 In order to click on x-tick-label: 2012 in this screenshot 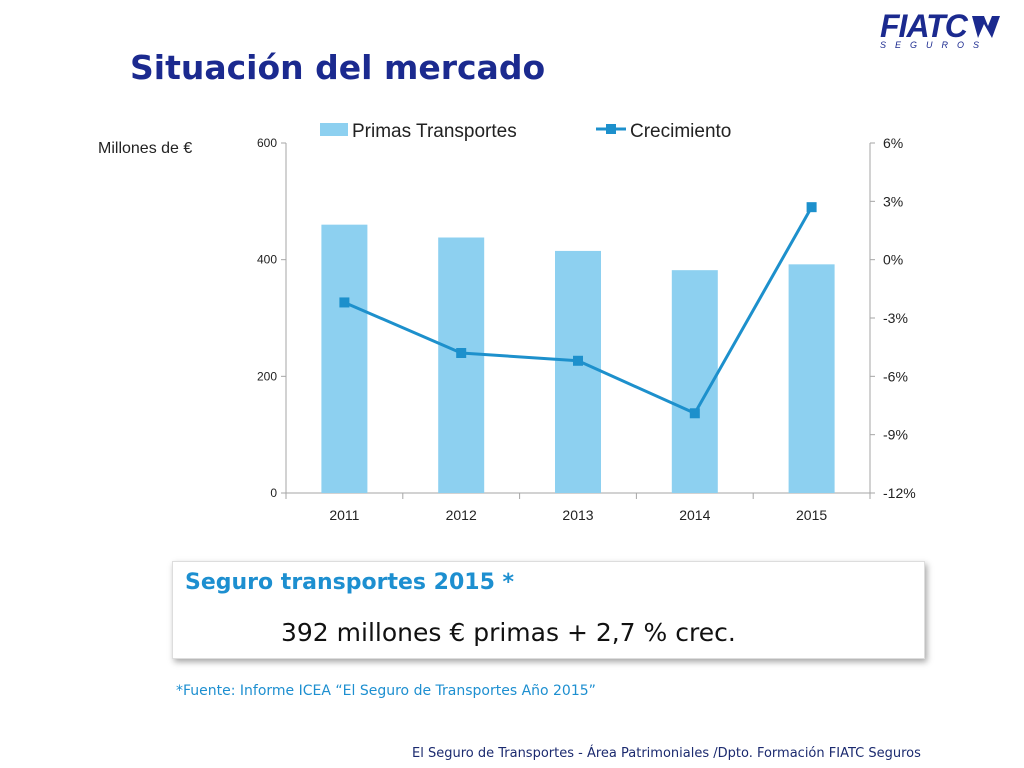, I will do `click(461, 515)`.